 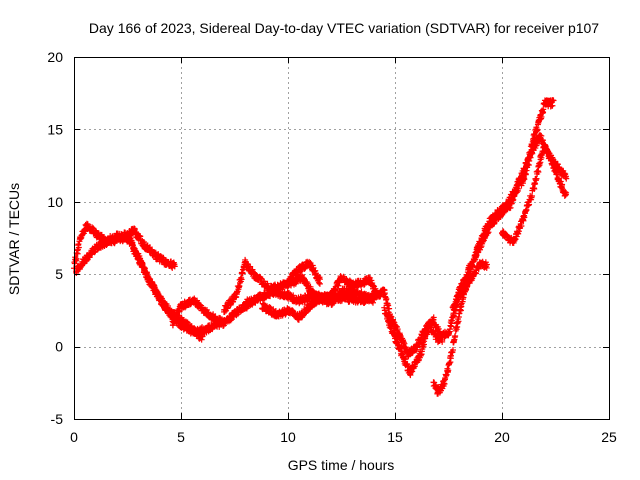 What do you see at coordinates (395, 437) in the screenshot?
I see `x-tick-label: 15` at bounding box center [395, 437].